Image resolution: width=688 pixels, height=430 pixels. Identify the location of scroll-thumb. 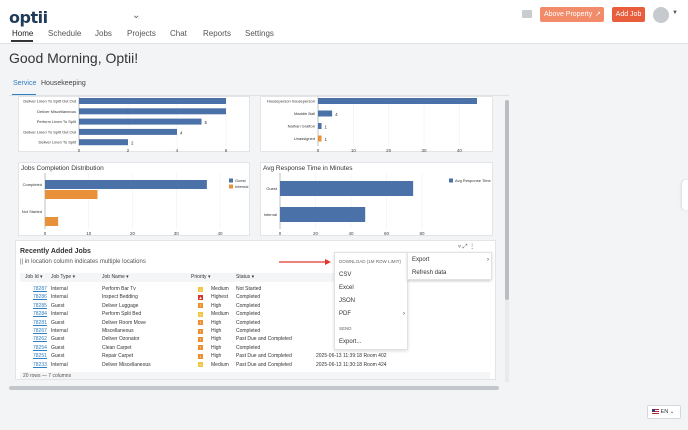
(507, 200).